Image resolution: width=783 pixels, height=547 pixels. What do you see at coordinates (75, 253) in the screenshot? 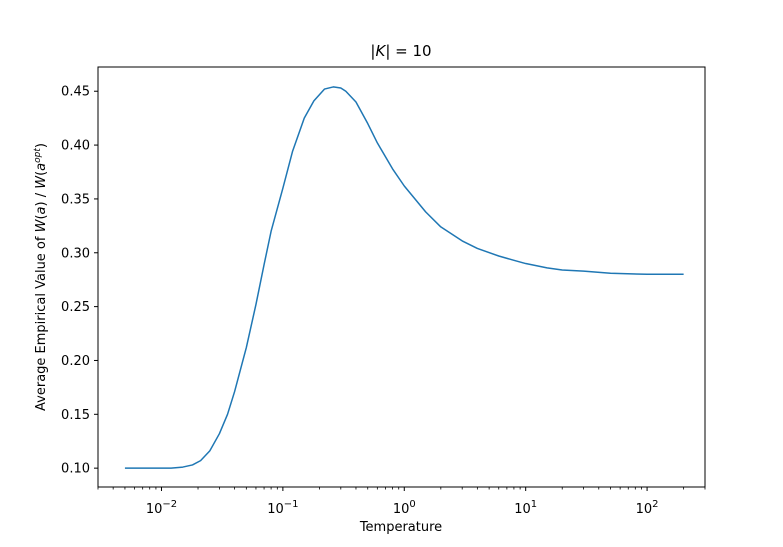
I see `y-tick-label: 0.30` at bounding box center [75, 253].